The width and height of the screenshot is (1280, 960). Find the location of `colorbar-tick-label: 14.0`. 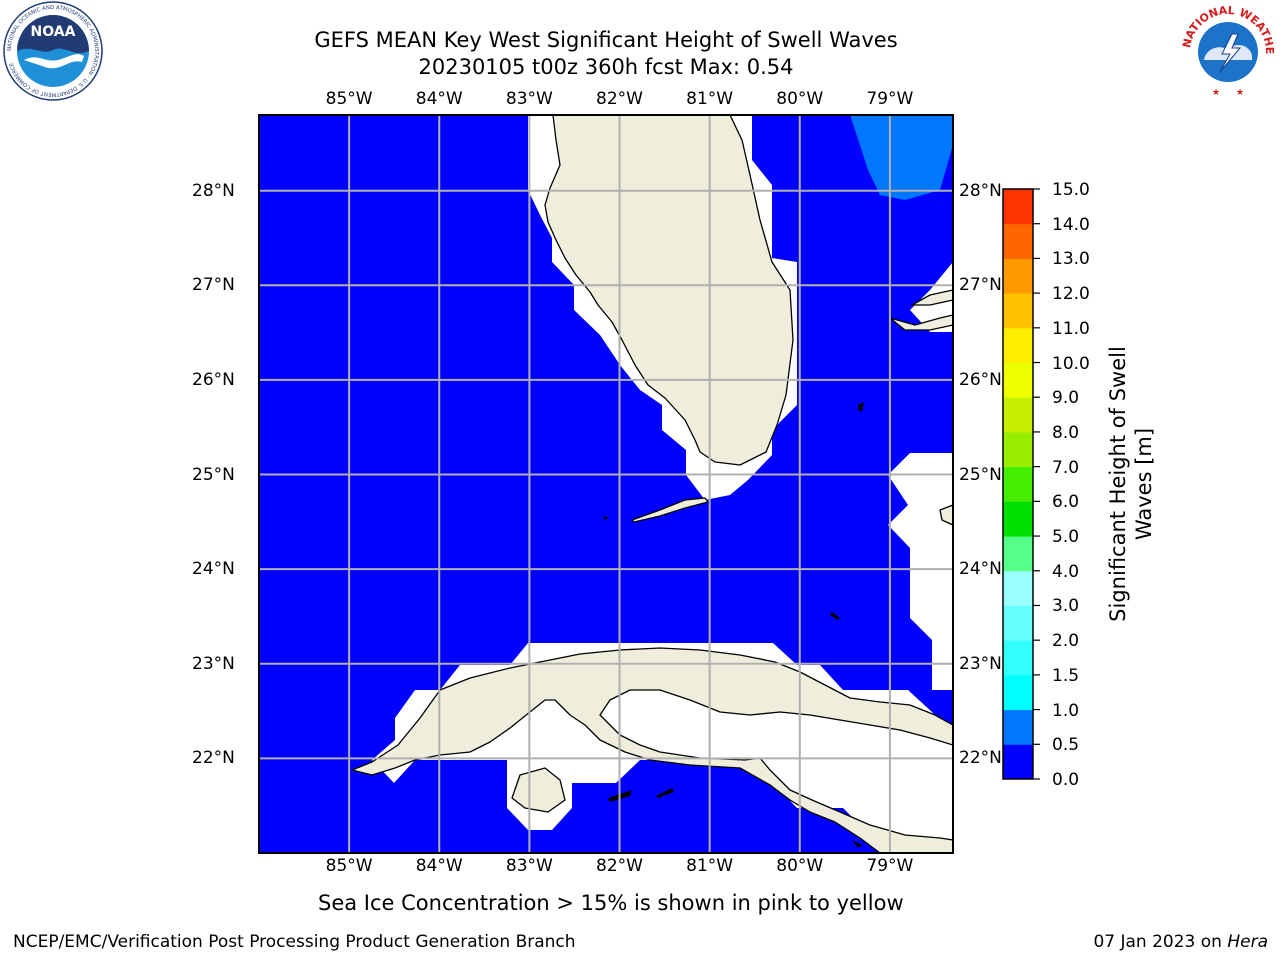

colorbar-tick-label: 14.0 is located at coordinates (1071, 224).